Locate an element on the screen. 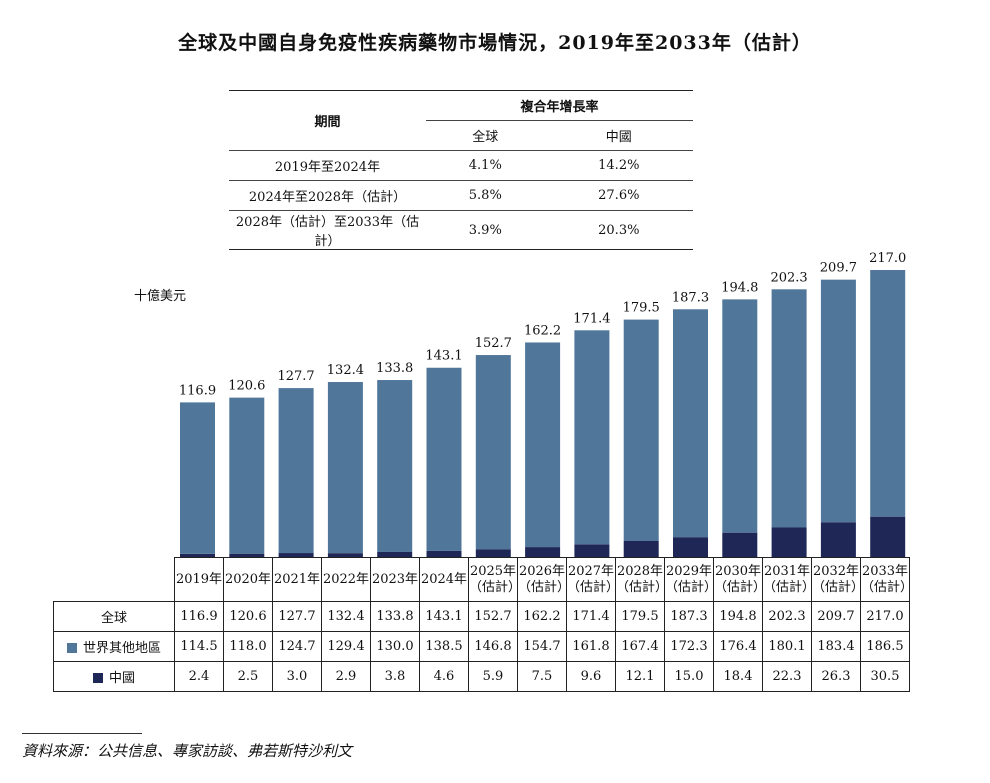  total-value: 162.2 is located at coordinates (542, 616).